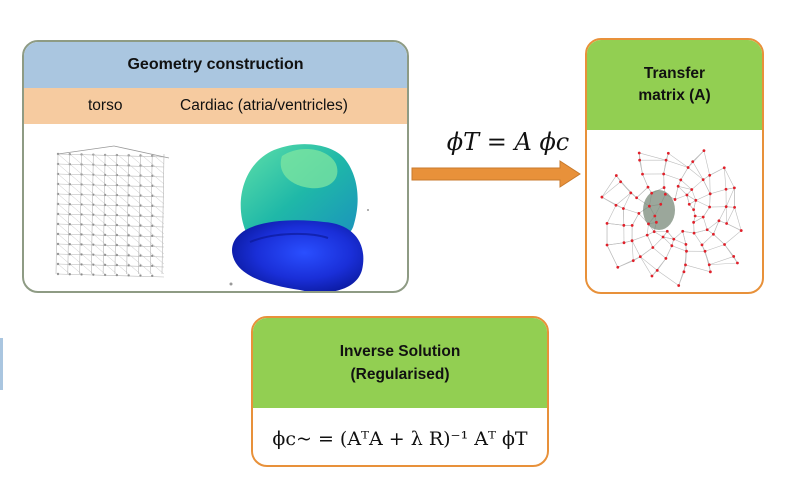  What do you see at coordinates (105, 105) in the screenshot?
I see `torso-label: torso` at bounding box center [105, 105].